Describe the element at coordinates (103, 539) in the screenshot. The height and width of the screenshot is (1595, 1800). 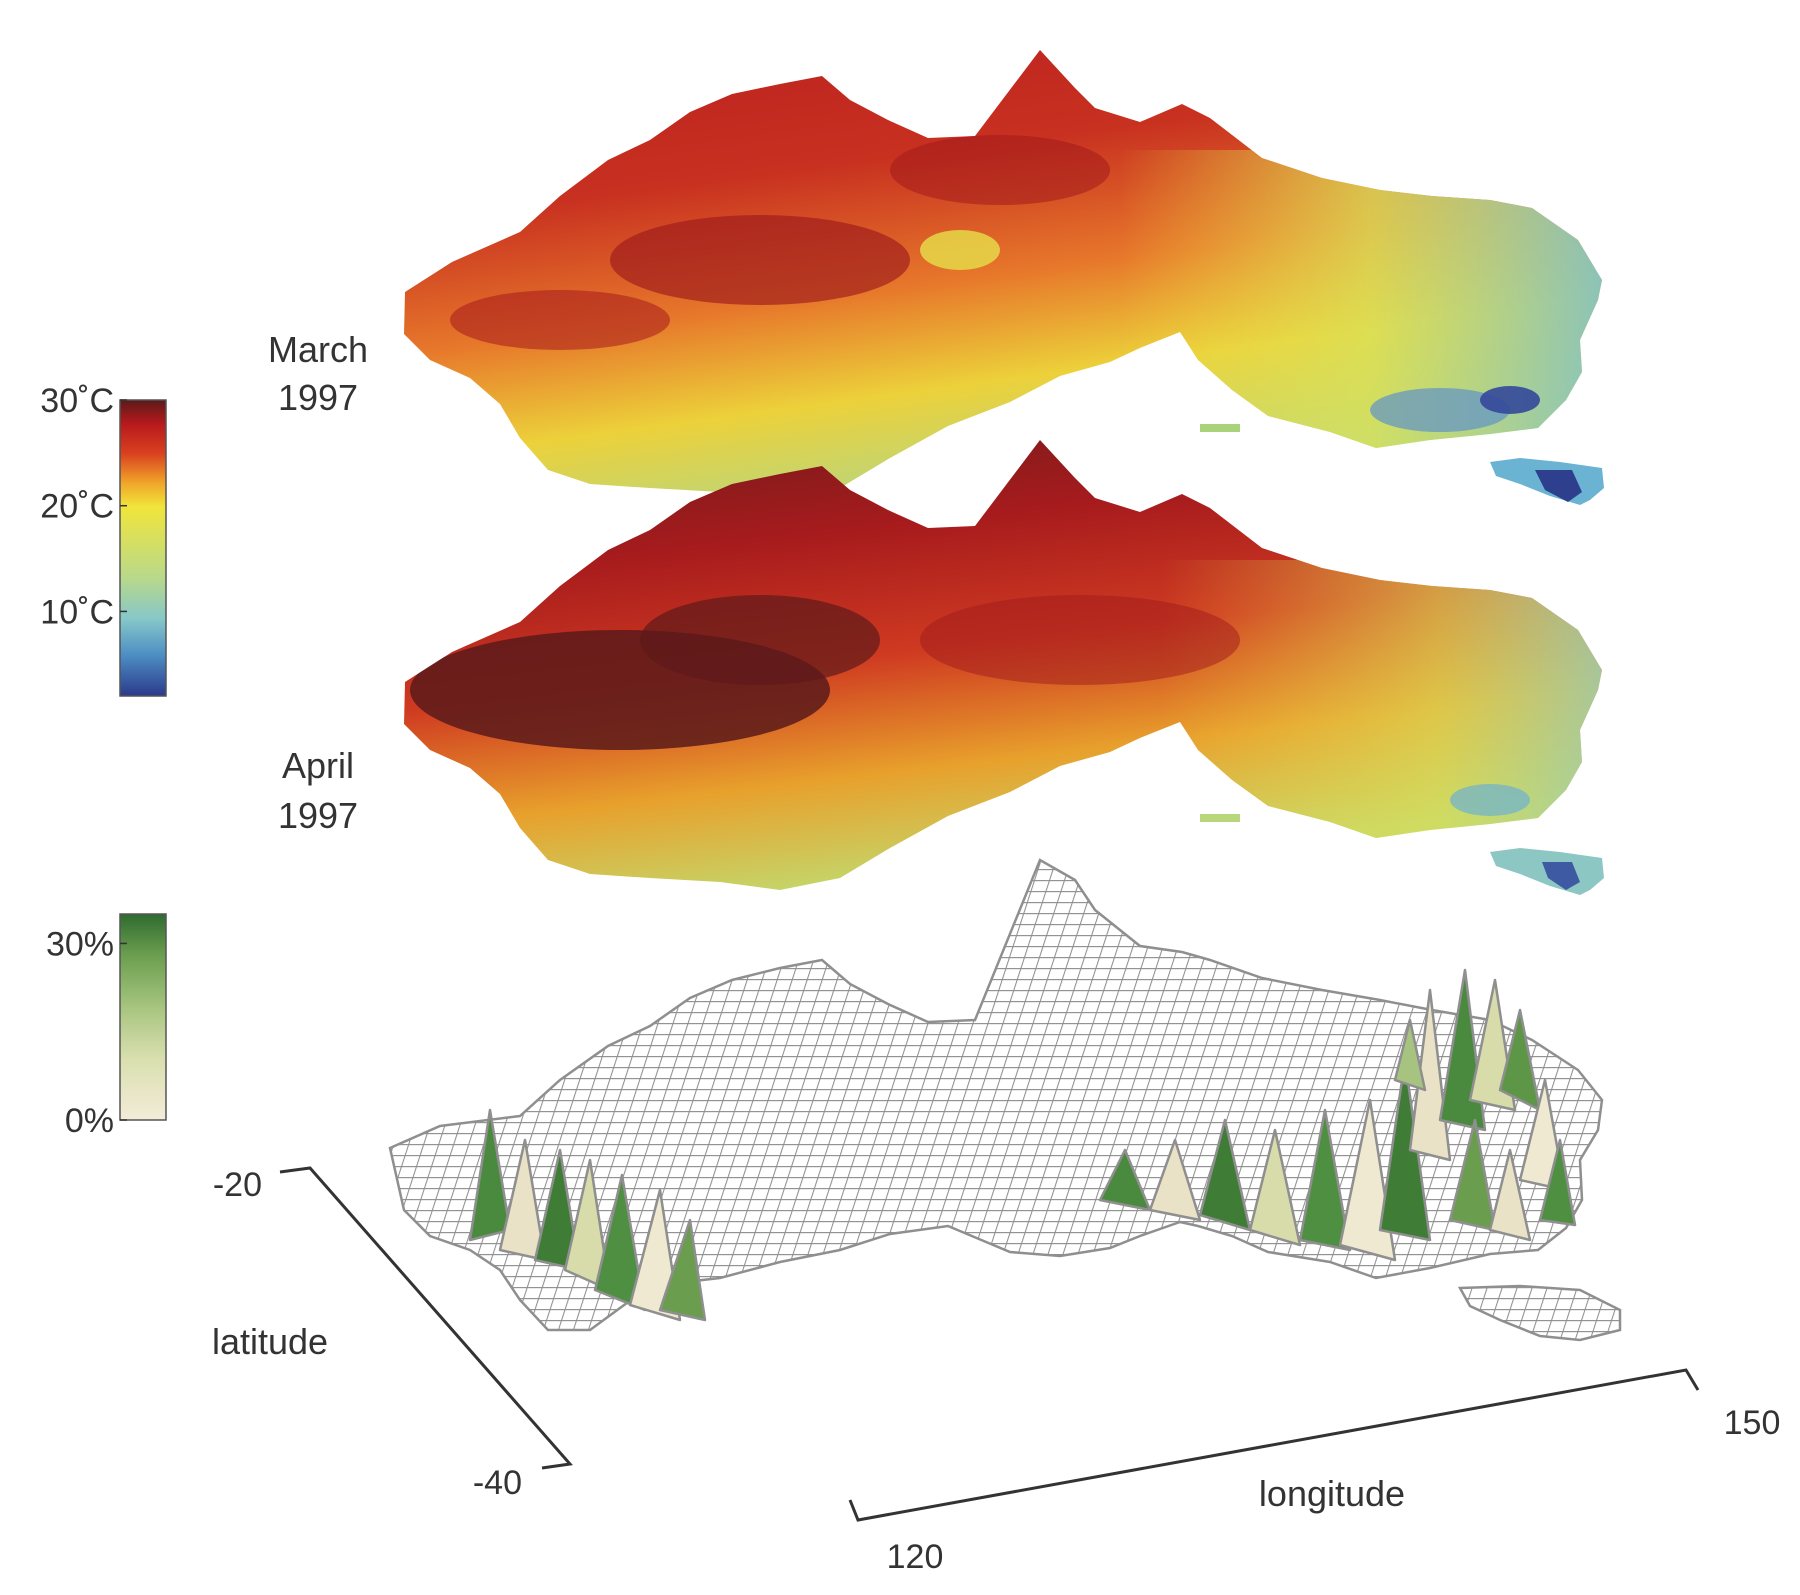
I see `temperature-colorbar: 30˚C 20˚C 10˚C` at that location.